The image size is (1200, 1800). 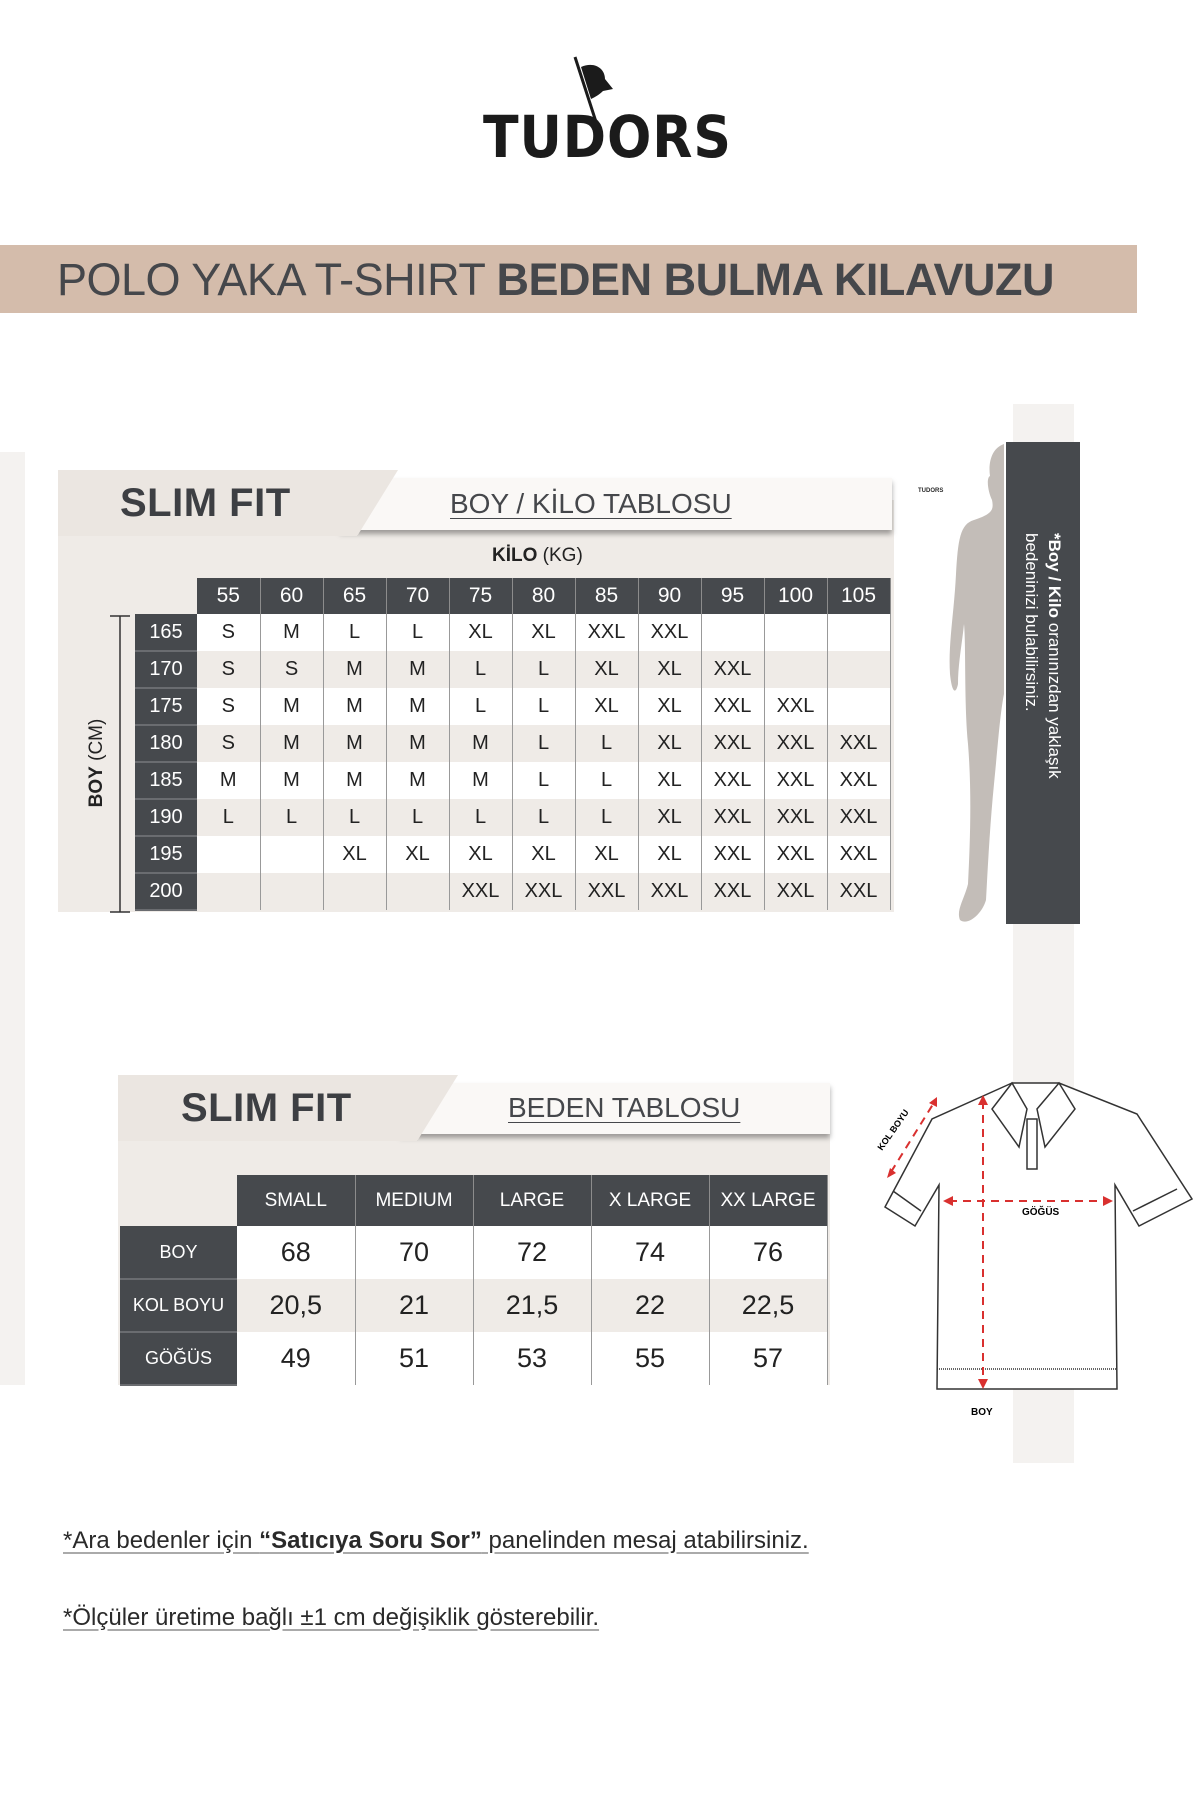 I want to click on height-label: 195, so click(x=166, y=855).